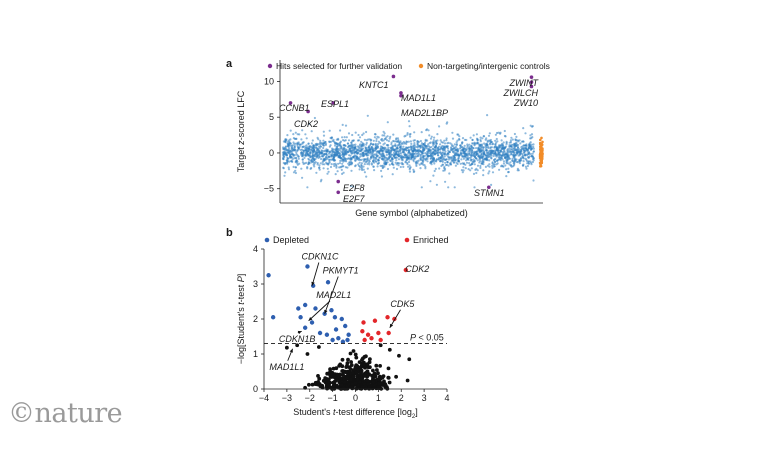 The width and height of the screenshot is (780, 470). What do you see at coordinates (354, 199) in the screenshot?
I see `gene-label-e2f7: E2F7` at bounding box center [354, 199].